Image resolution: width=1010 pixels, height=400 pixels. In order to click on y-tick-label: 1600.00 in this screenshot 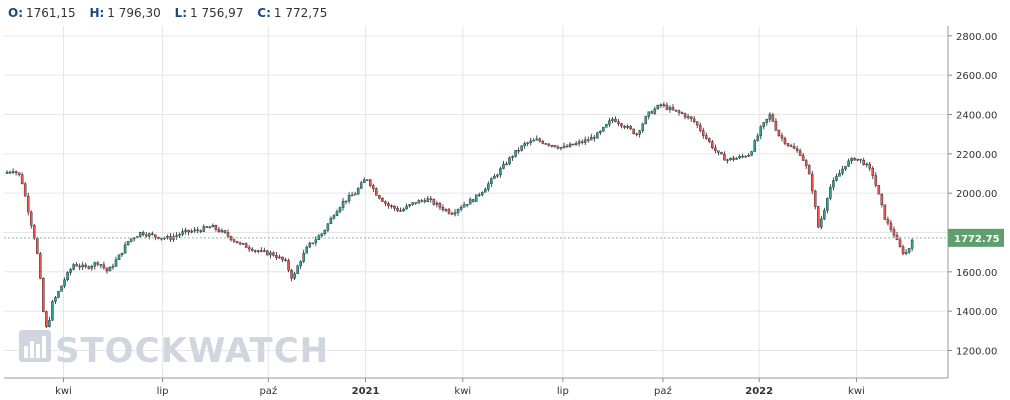, I will do `click(976, 273)`.